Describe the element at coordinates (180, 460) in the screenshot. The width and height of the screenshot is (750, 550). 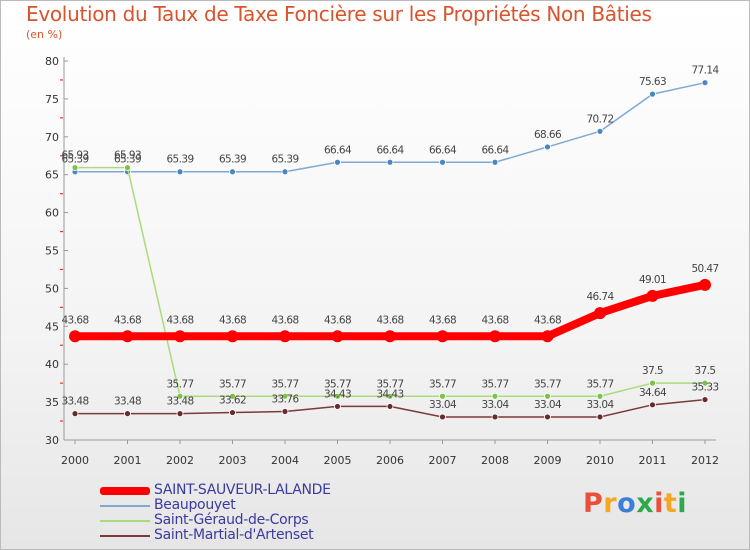
I see `x-tick-label: 2002` at that location.